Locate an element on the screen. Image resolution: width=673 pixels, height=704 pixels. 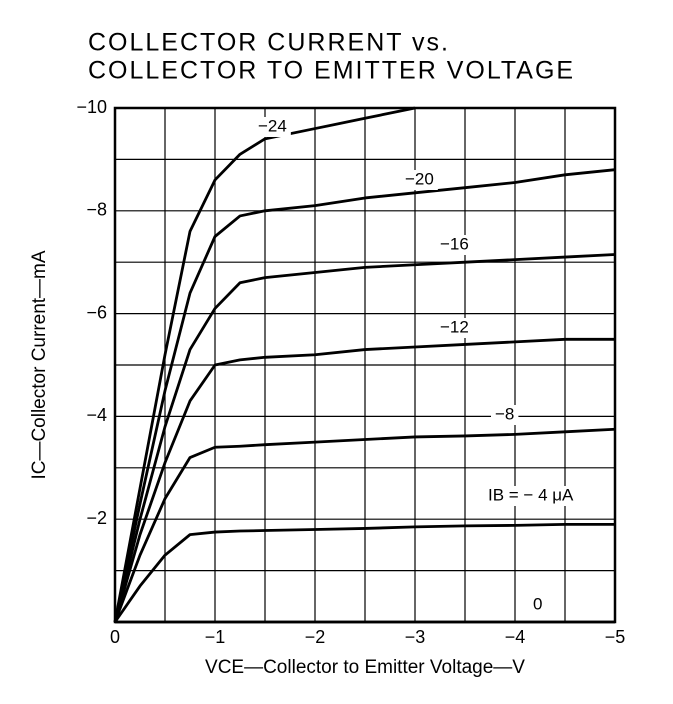
curve-label: IB = − 4 μA is located at coordinates (531, 494).